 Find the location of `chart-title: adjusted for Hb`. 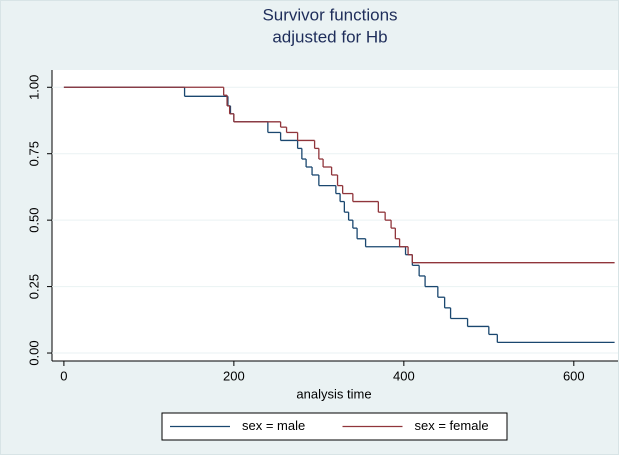

chart-title: adjusted for Hb is located at coordinates (329, 36).